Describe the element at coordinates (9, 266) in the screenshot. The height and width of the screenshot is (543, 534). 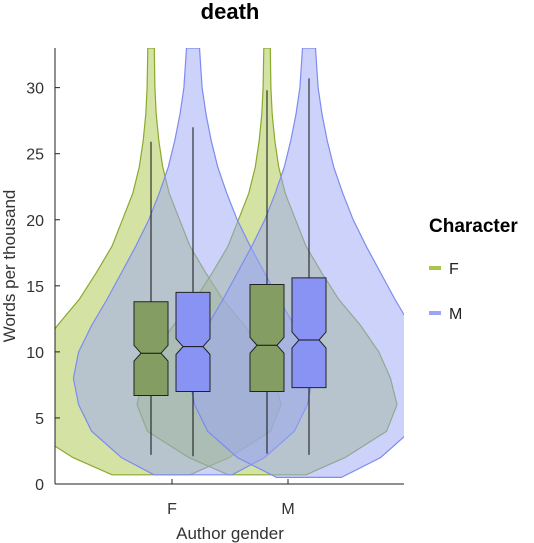
I see `y-axis-label: Words per thousand` at that location.